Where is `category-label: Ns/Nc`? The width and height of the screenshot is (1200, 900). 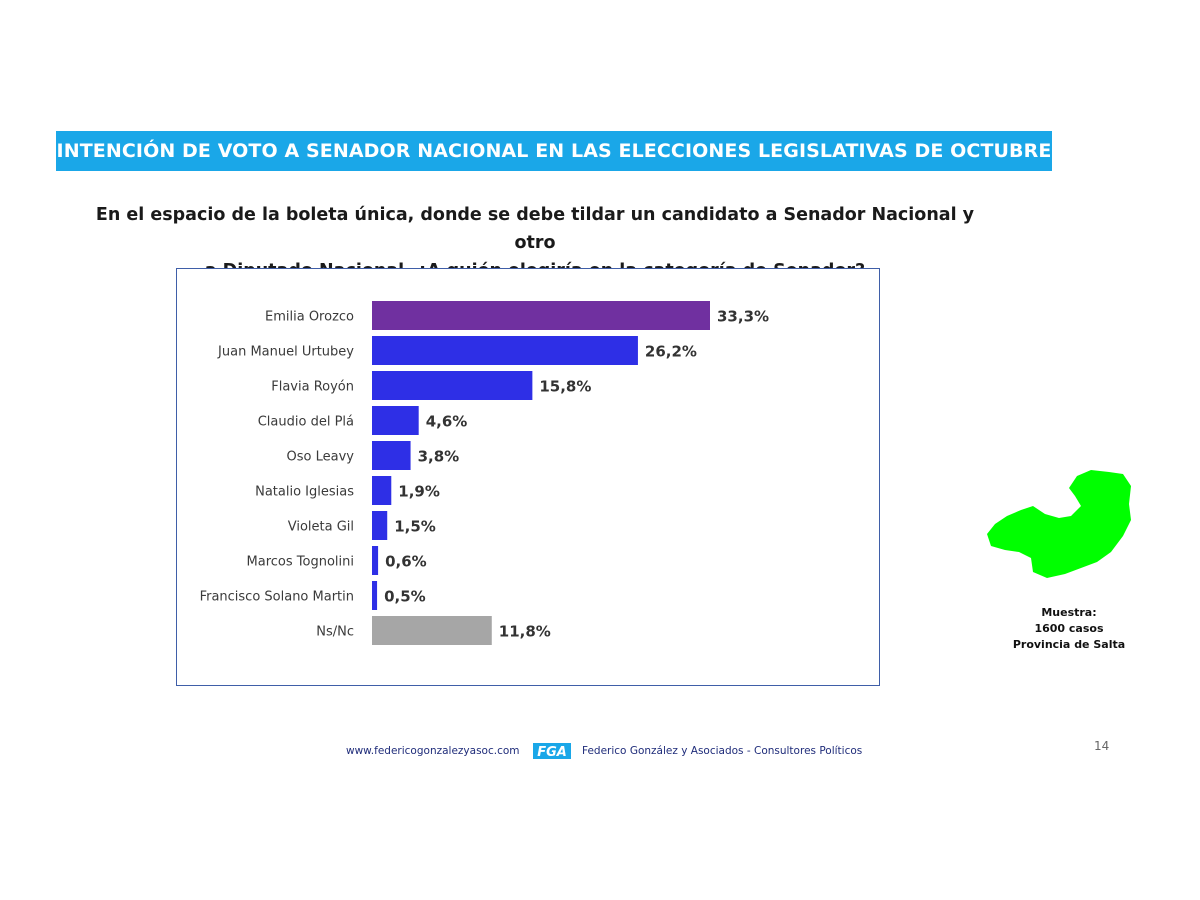 category-label: Ns/Nc is located at coordinates (335, 632).